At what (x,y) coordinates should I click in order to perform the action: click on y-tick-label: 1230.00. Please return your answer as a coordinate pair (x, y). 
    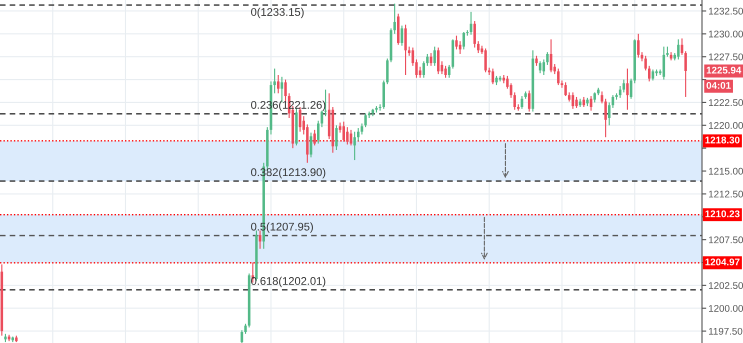
    Looking at the image, I should click on (725, 34).